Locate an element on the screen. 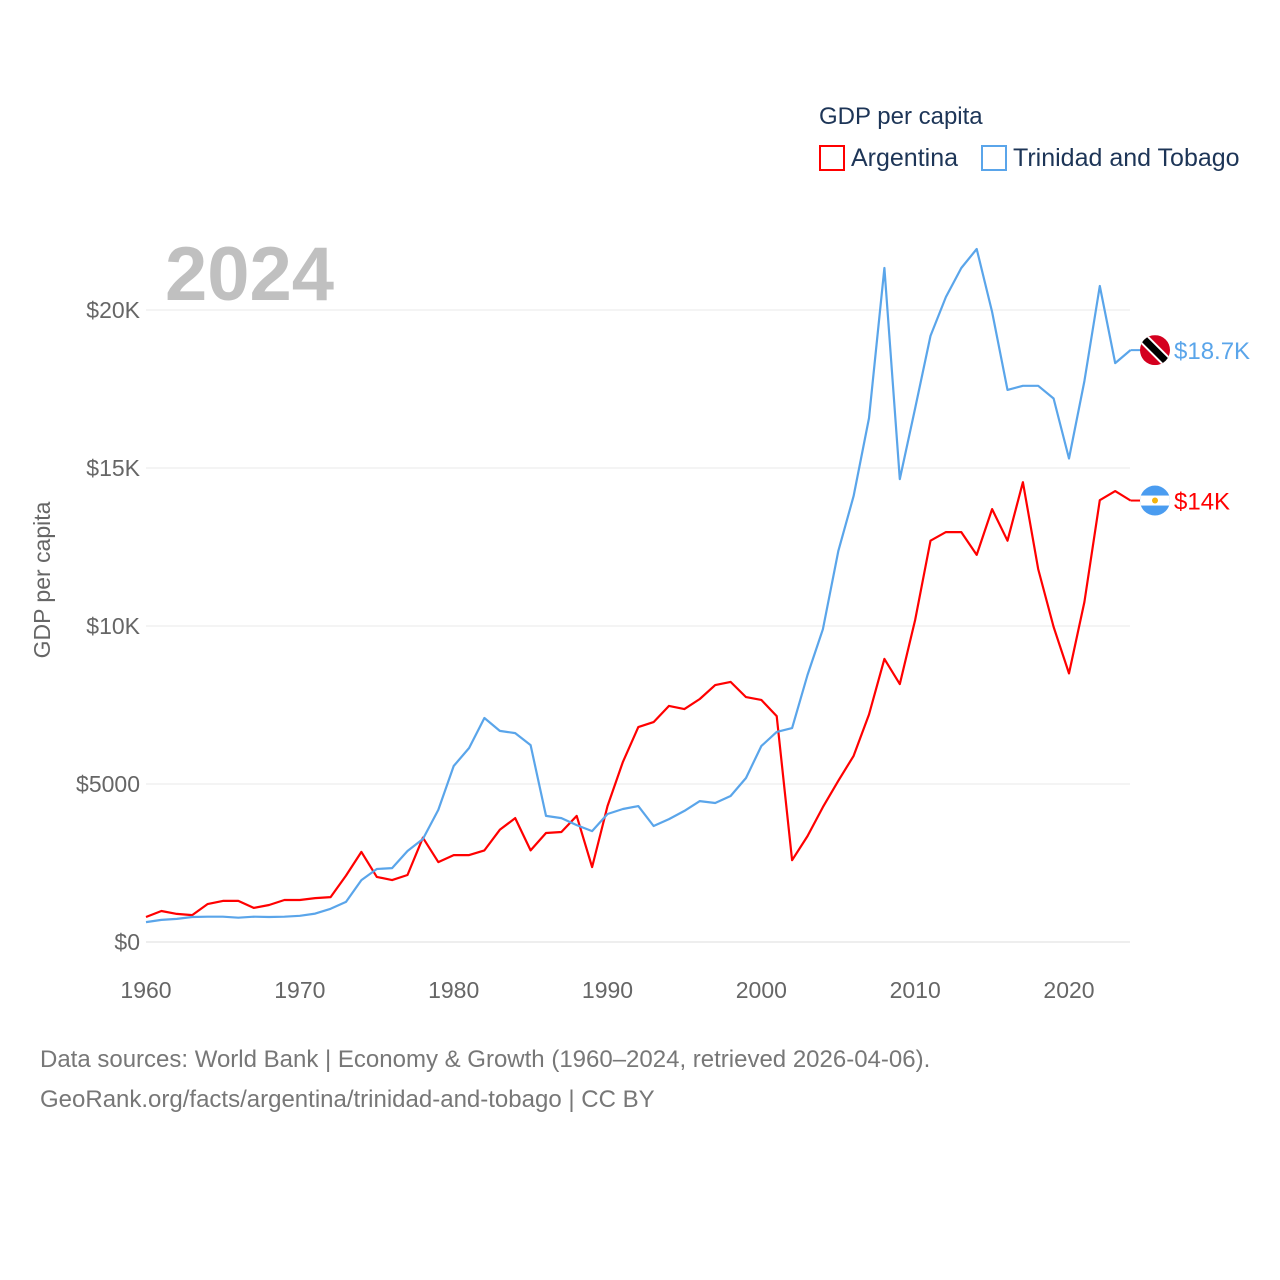  x-tick-label: 1990 is located at coordinates (607, 990).